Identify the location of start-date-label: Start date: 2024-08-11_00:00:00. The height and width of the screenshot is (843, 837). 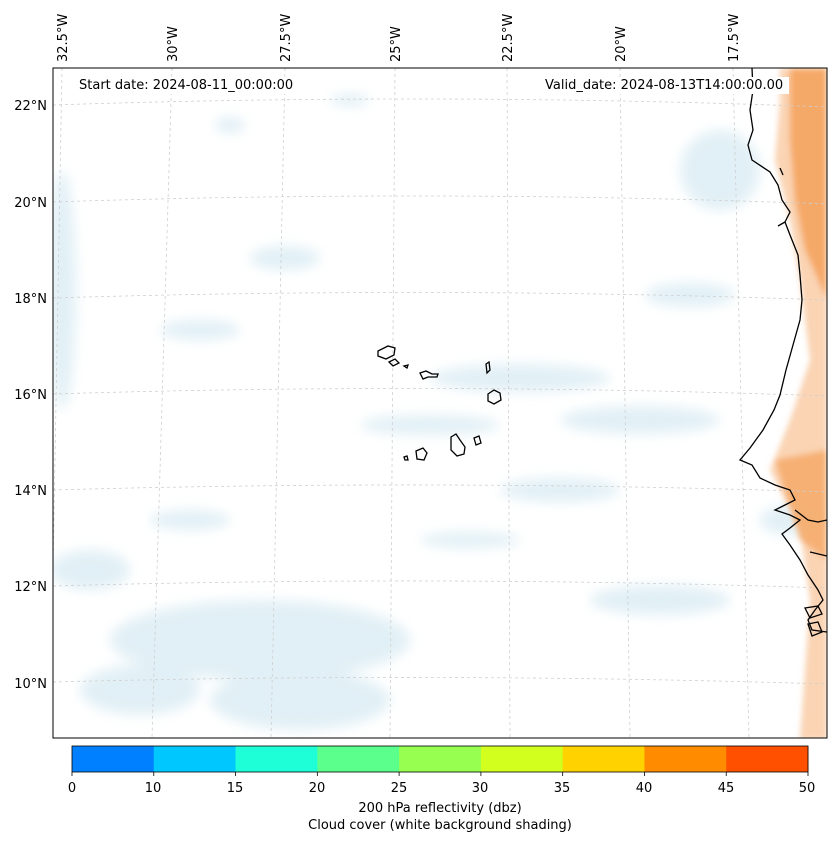
(186, 85).